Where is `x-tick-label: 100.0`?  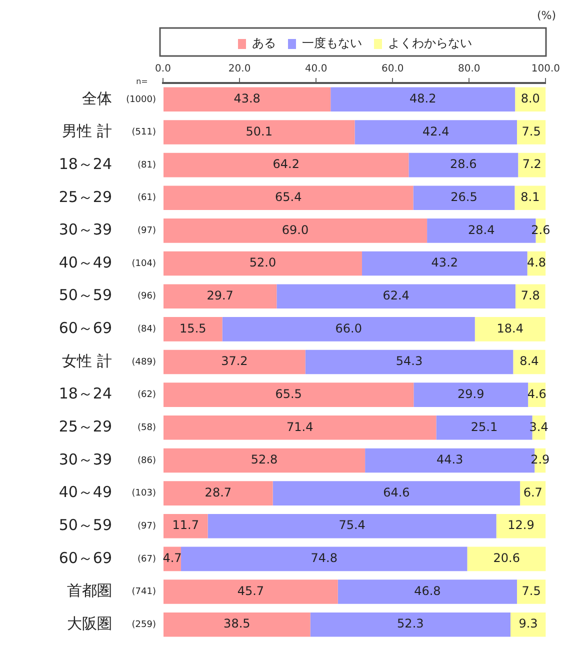 x-tick-label: 100.0 is located at coordinates (545, 69).